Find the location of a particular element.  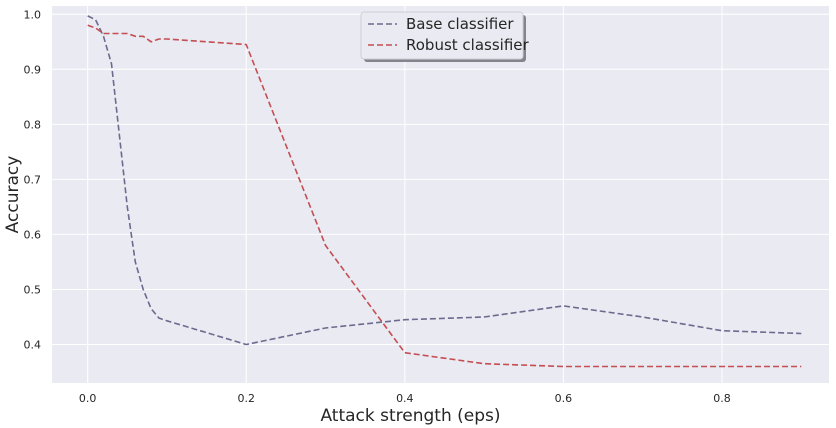

y-axis-label: Accuracy is located at coordinates (13, 195).